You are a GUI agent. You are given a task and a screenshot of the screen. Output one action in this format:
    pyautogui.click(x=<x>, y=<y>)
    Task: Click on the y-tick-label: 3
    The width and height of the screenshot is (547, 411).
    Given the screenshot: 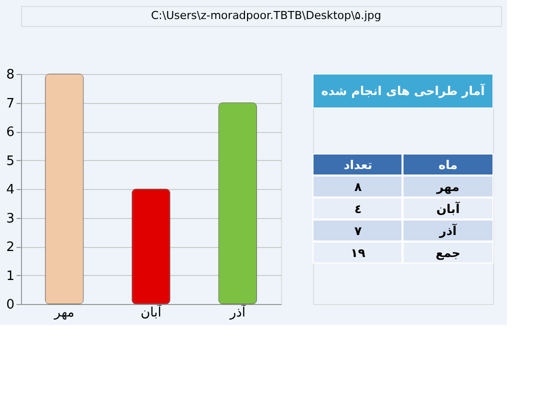 What is the action you would take?
    pyautogui.click(x=10, y=218)
    